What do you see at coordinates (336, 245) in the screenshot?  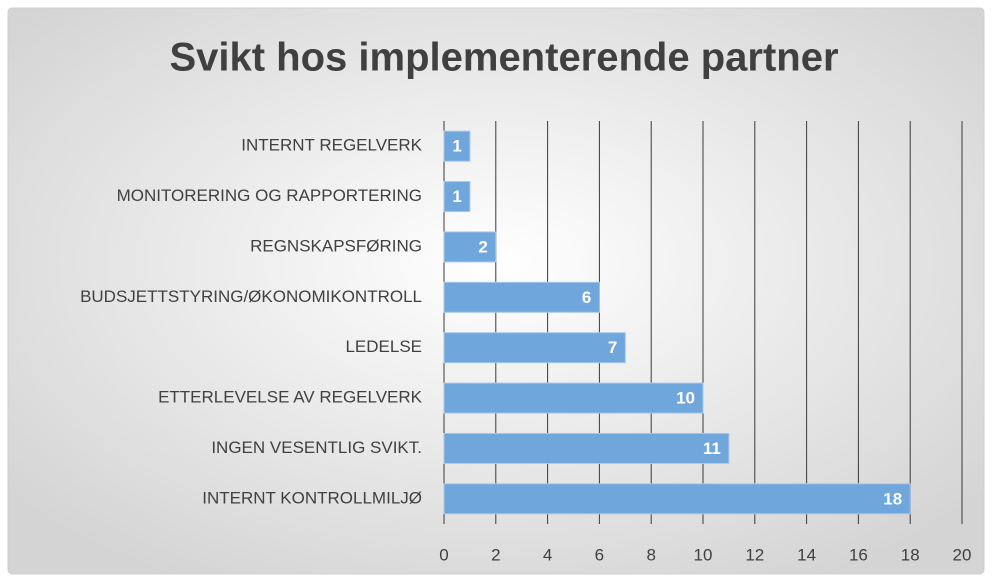 I see `y-tick-label: REGNSKAPSFØRING` at bounding box center [336, 245].